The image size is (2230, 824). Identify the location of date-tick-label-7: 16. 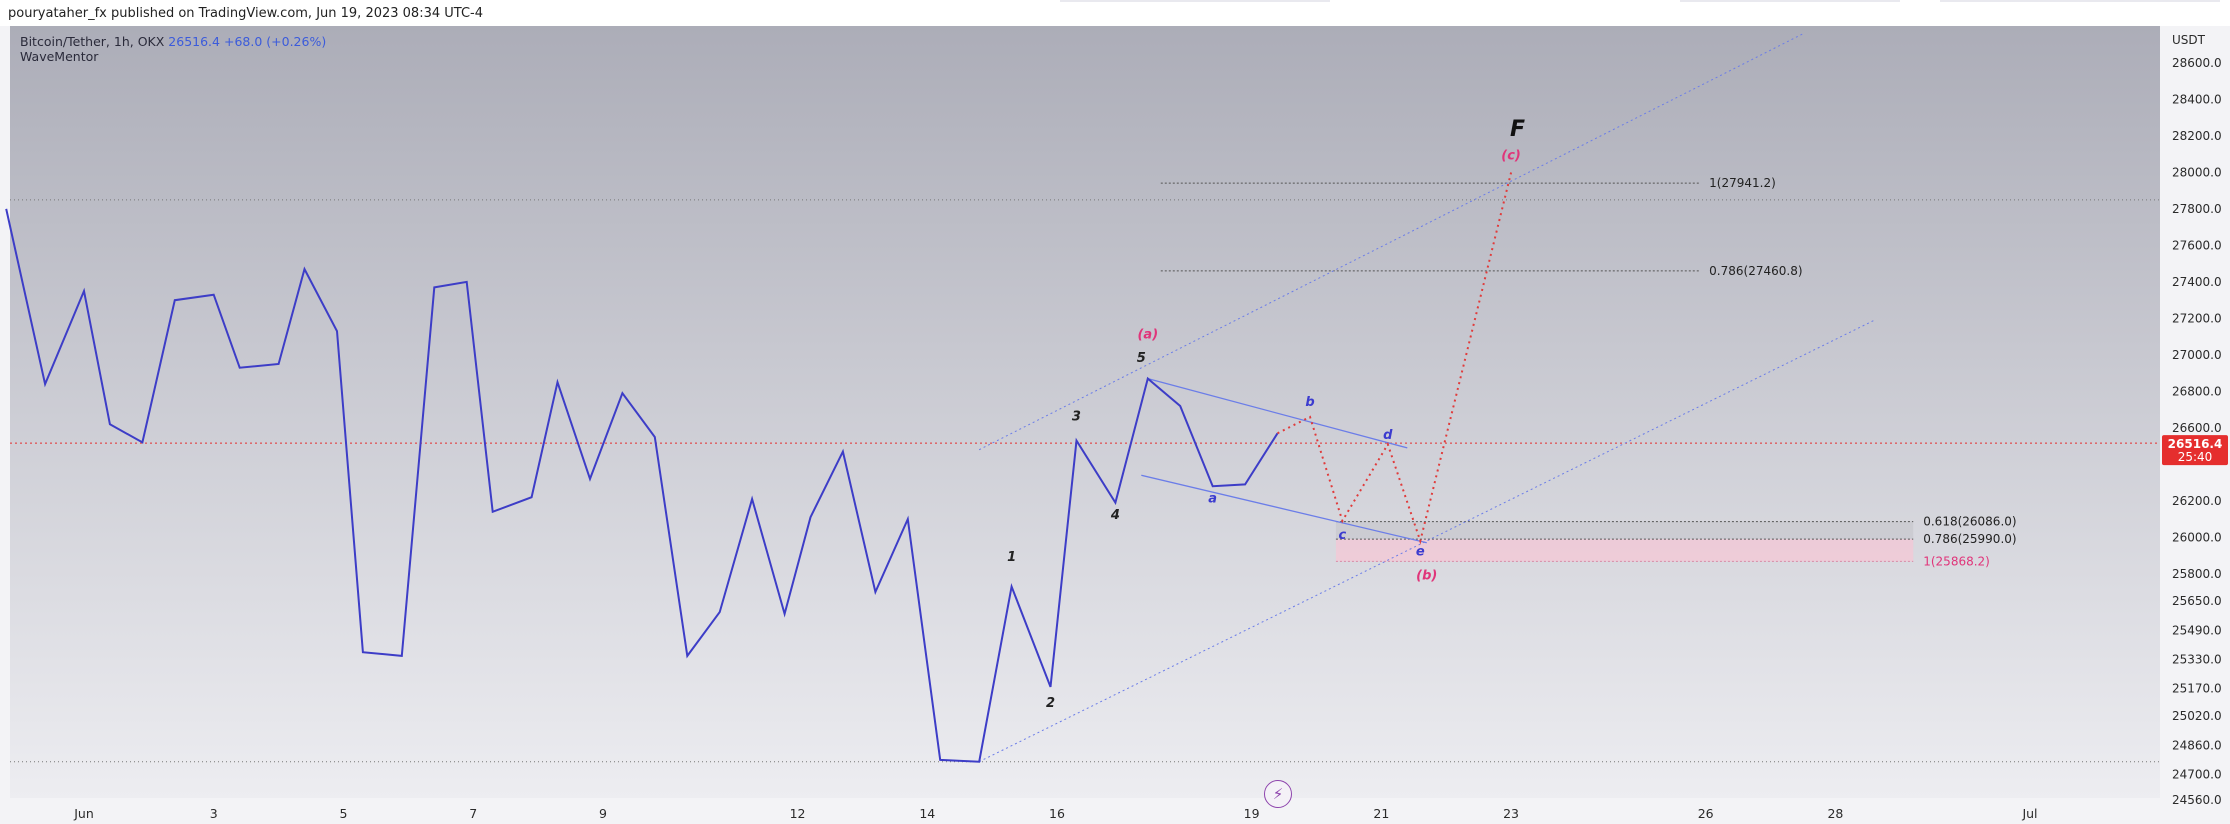
(1057, 813).